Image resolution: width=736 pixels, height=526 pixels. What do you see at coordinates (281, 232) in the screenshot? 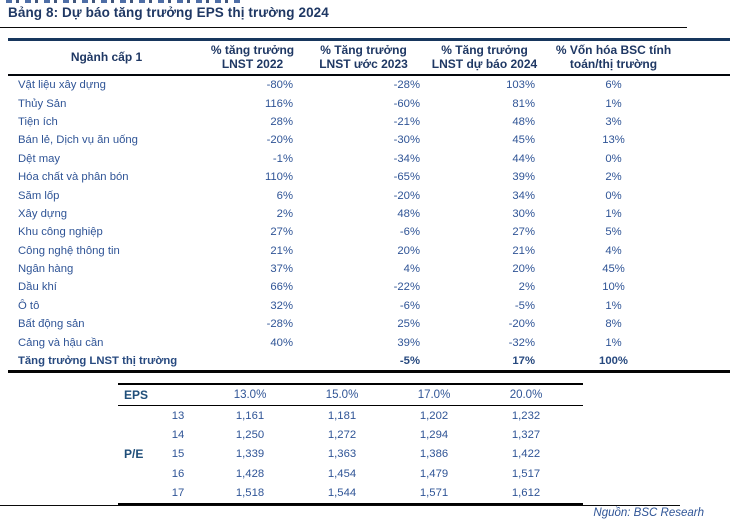
I see `sector-cell-g2022: 27%` at bounding box center [281, 232].